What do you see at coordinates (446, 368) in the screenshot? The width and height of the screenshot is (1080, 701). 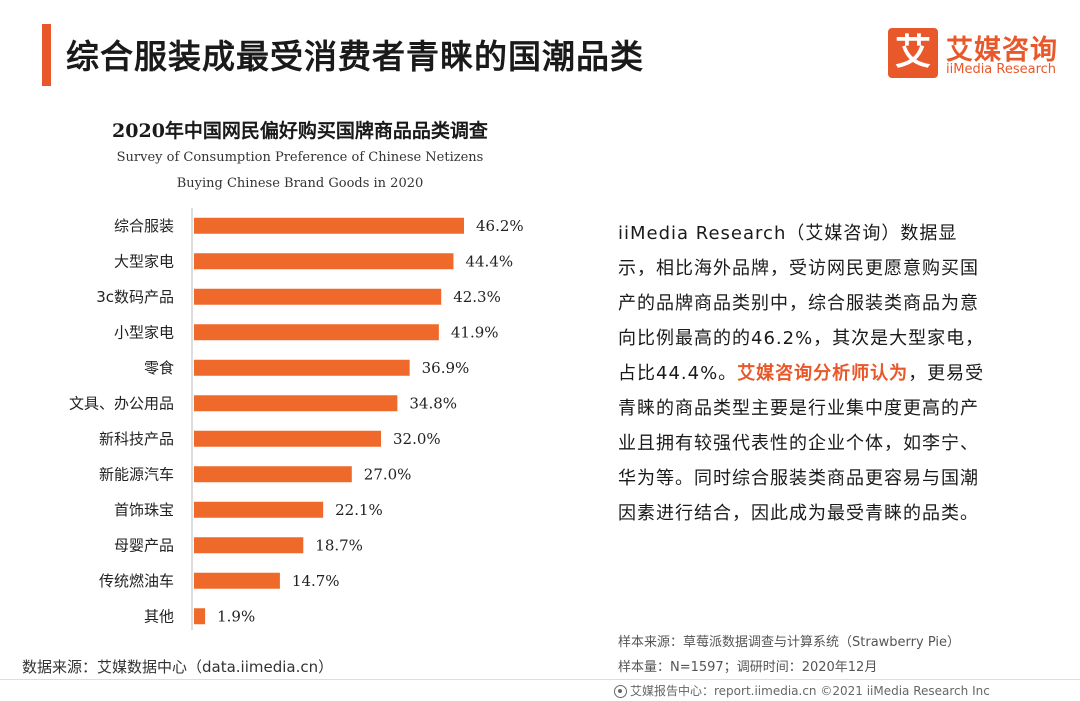 I see `data-label: 36.9%` at bounding box center [446, 368].